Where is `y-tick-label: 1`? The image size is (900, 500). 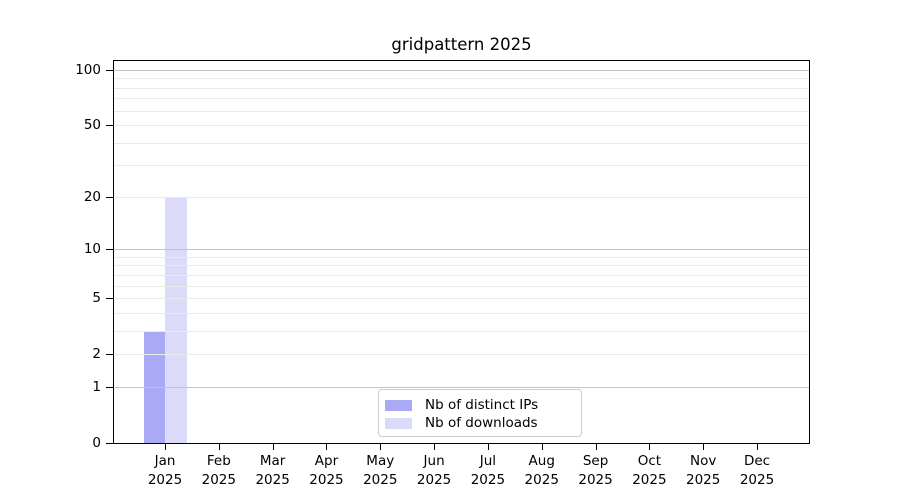 y-tick-label: 1 is located at coordinates (96, 386).